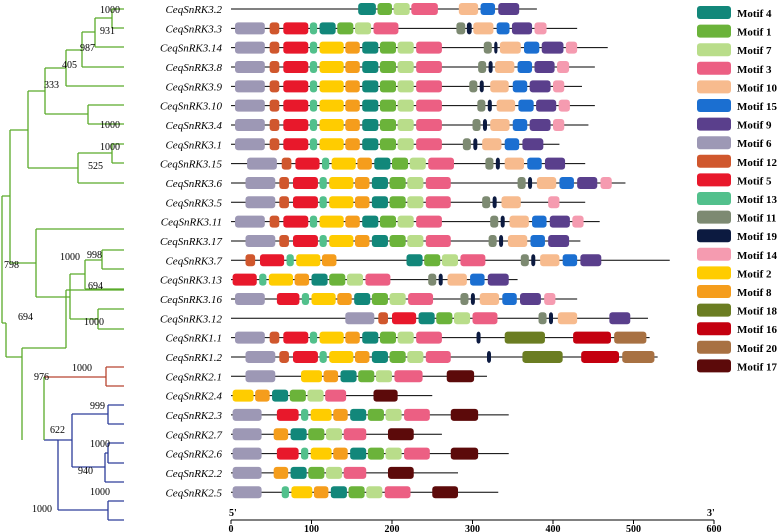  Describe the element at coordinates (754, 144) in the screenshot. I see `legend-label: Motif 6` at that location.